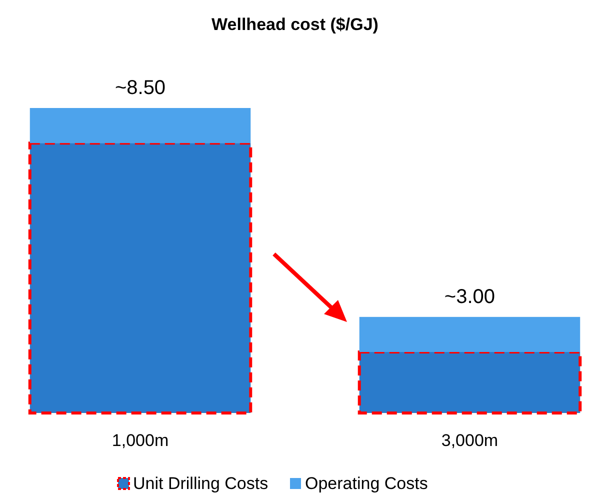 This screenshot has height=499, width=590. Describe the element at coordinates (140, 88) in the screenshot. I see `annotation: ~8.50` at that location.